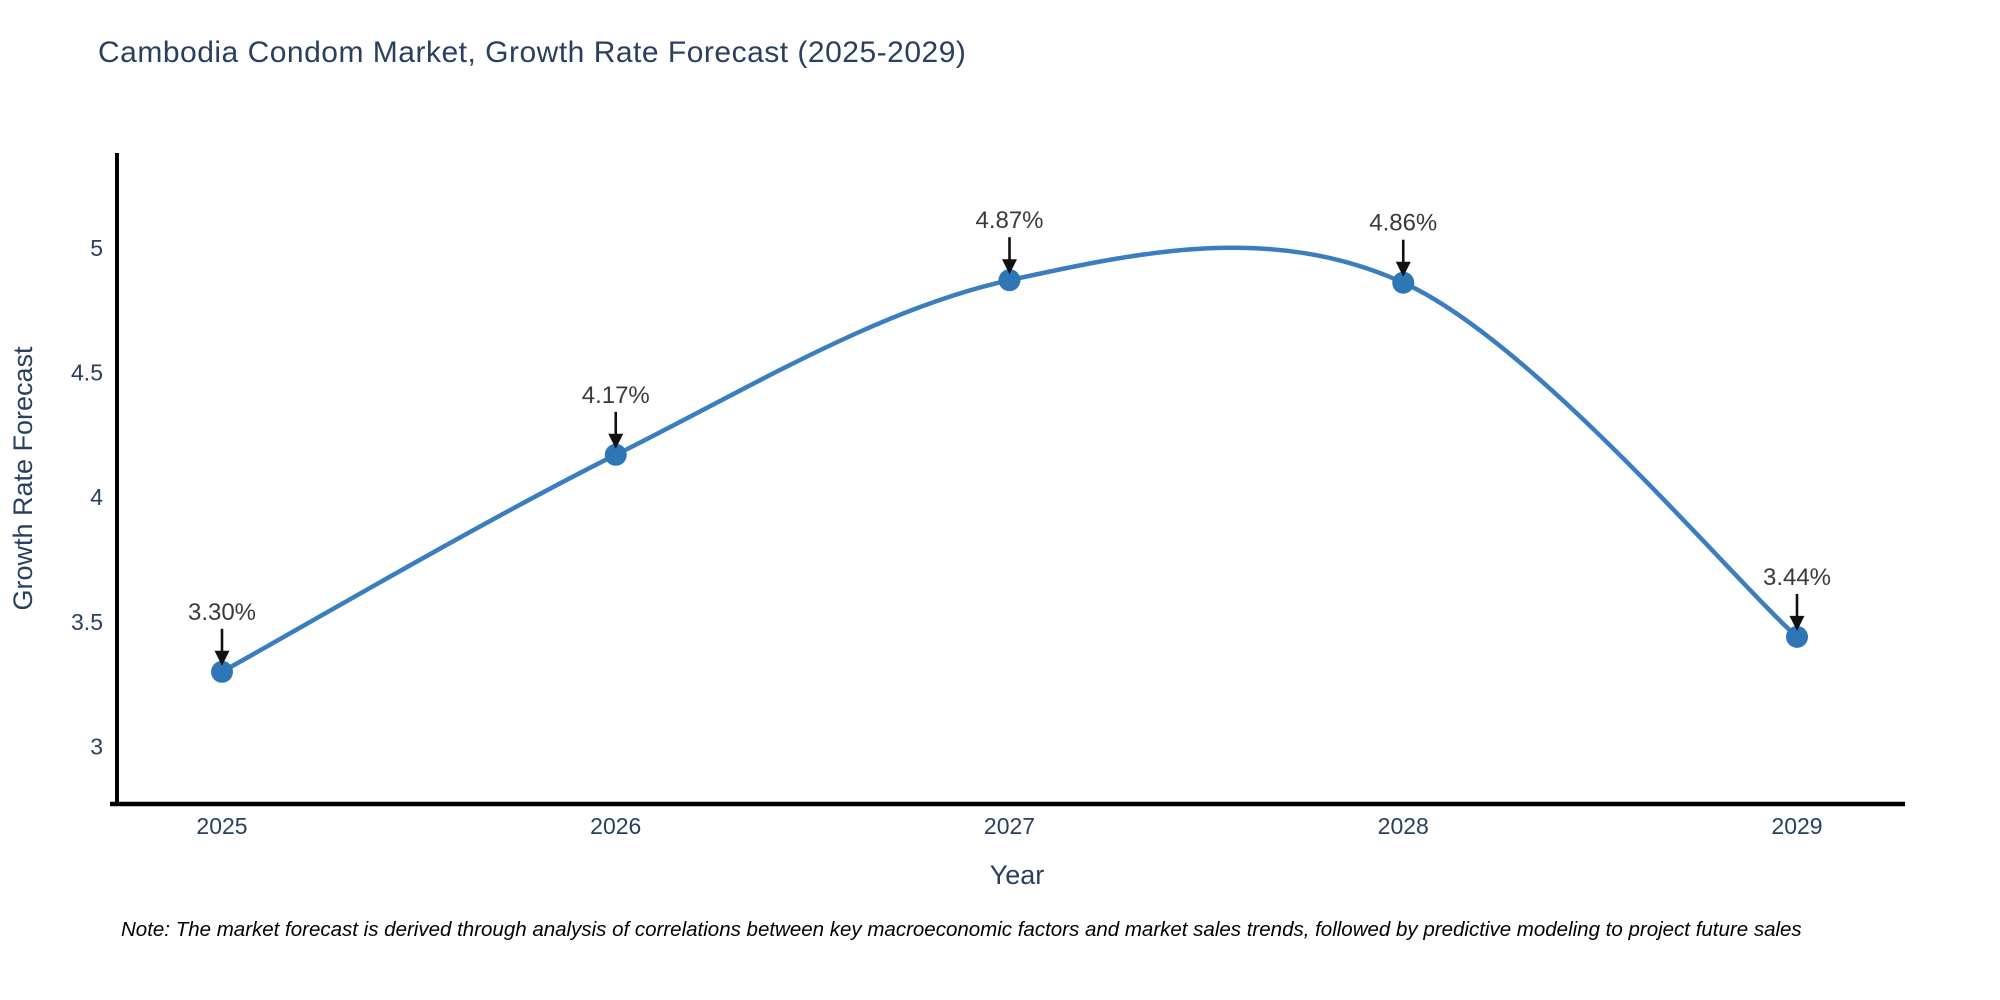 The height and width of the screenshot is (1000, 2000). What do you see at coordinates (1403, 223) in the screenshot?
I see `point-value-label: 4.86%` at bounding box center [1403, 223].